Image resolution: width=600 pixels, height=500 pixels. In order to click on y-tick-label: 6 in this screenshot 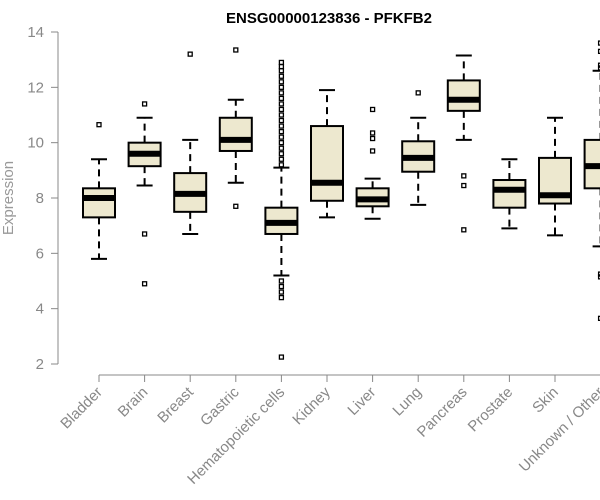, I will do `click(40, 253)`.